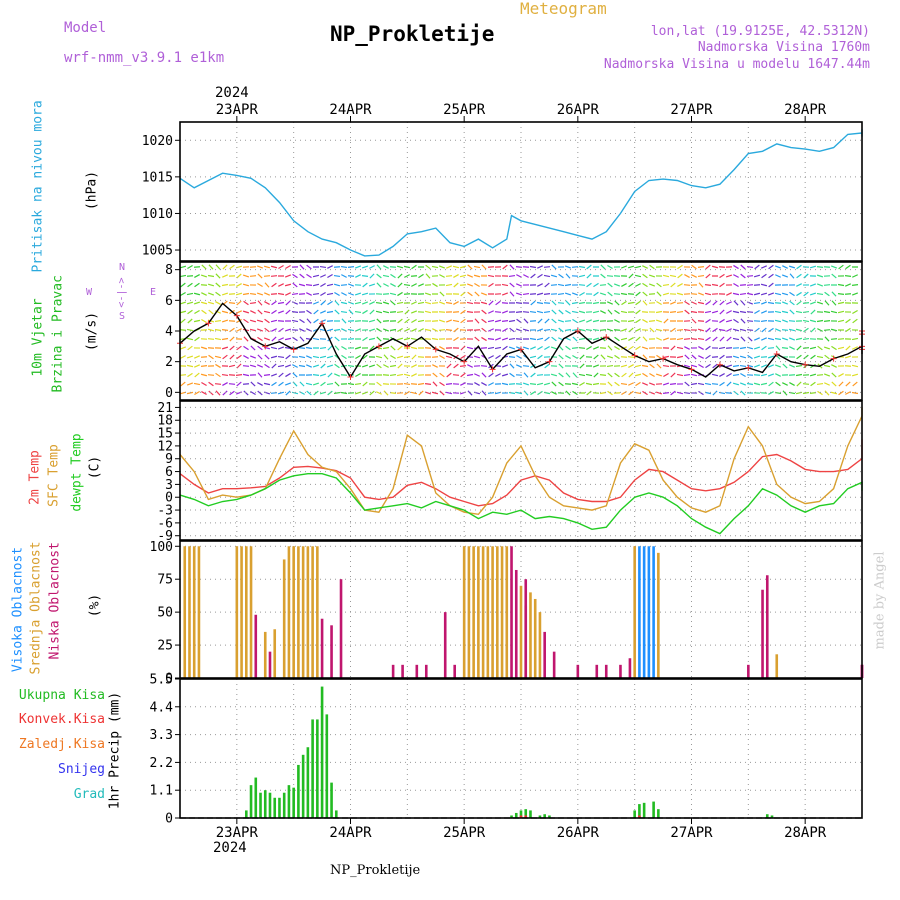  I want to click on wind-speed-marker, so click(378, 346).